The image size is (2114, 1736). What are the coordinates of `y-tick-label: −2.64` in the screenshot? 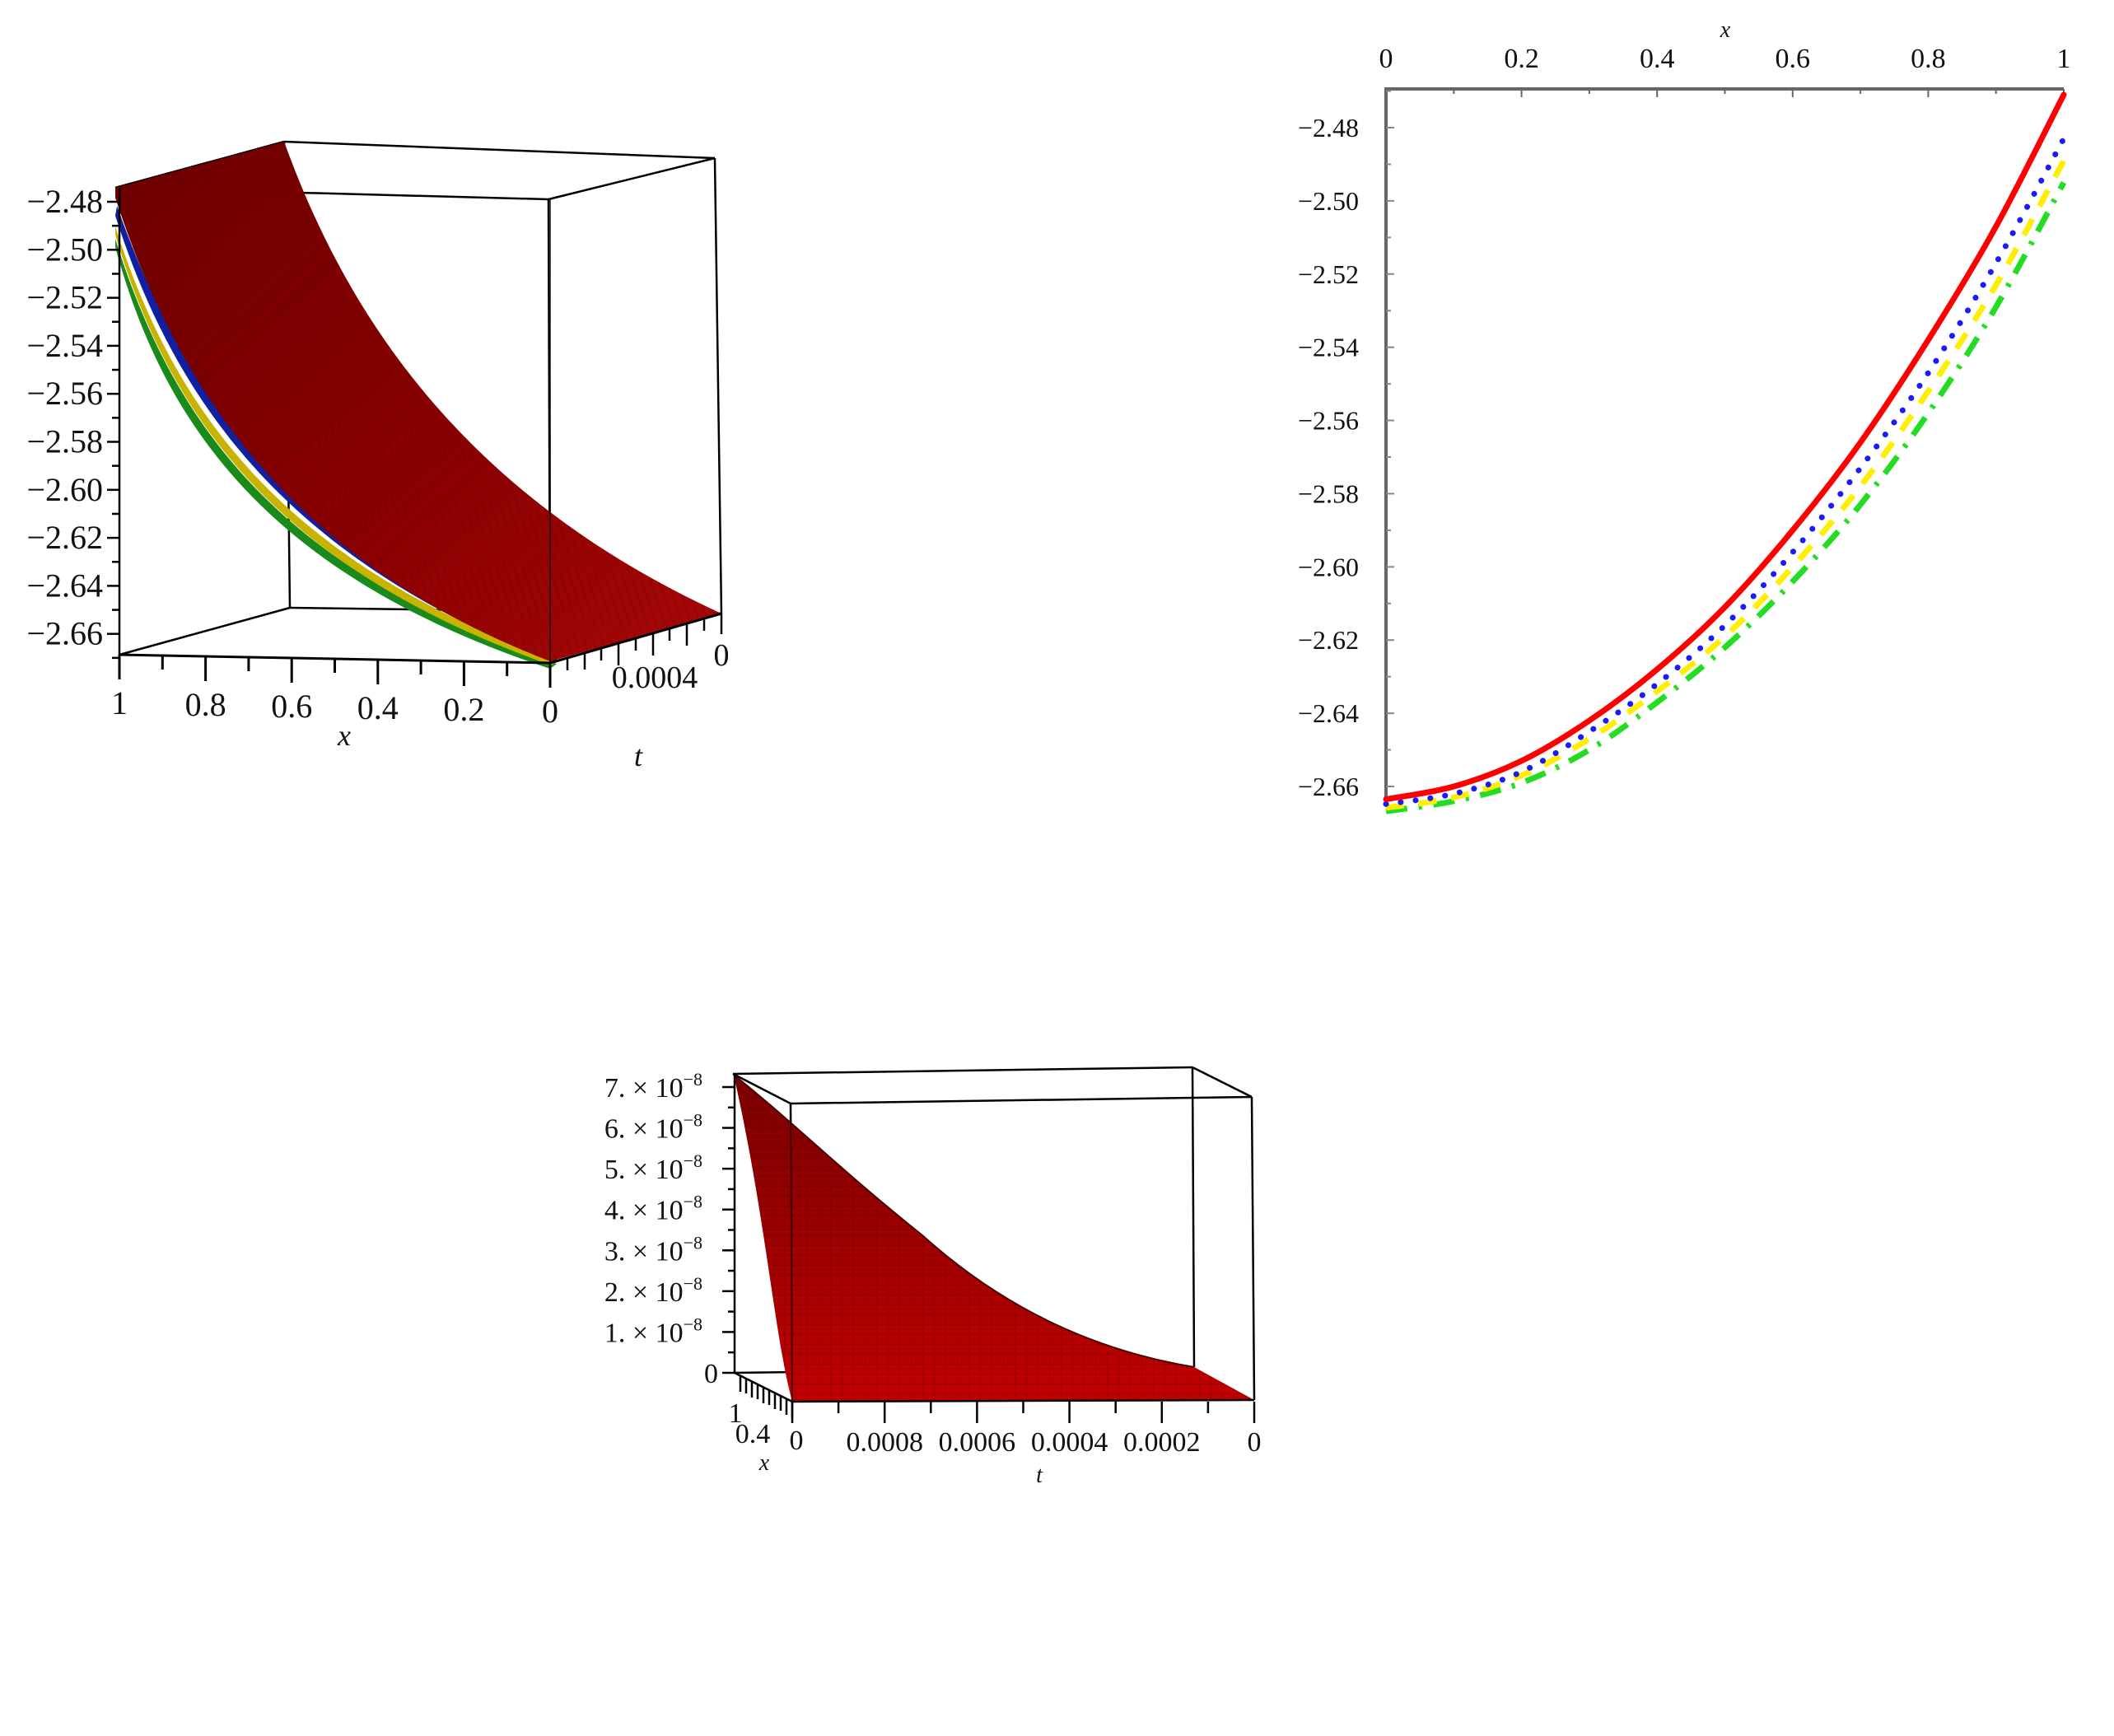 It's located at (1328, 713).